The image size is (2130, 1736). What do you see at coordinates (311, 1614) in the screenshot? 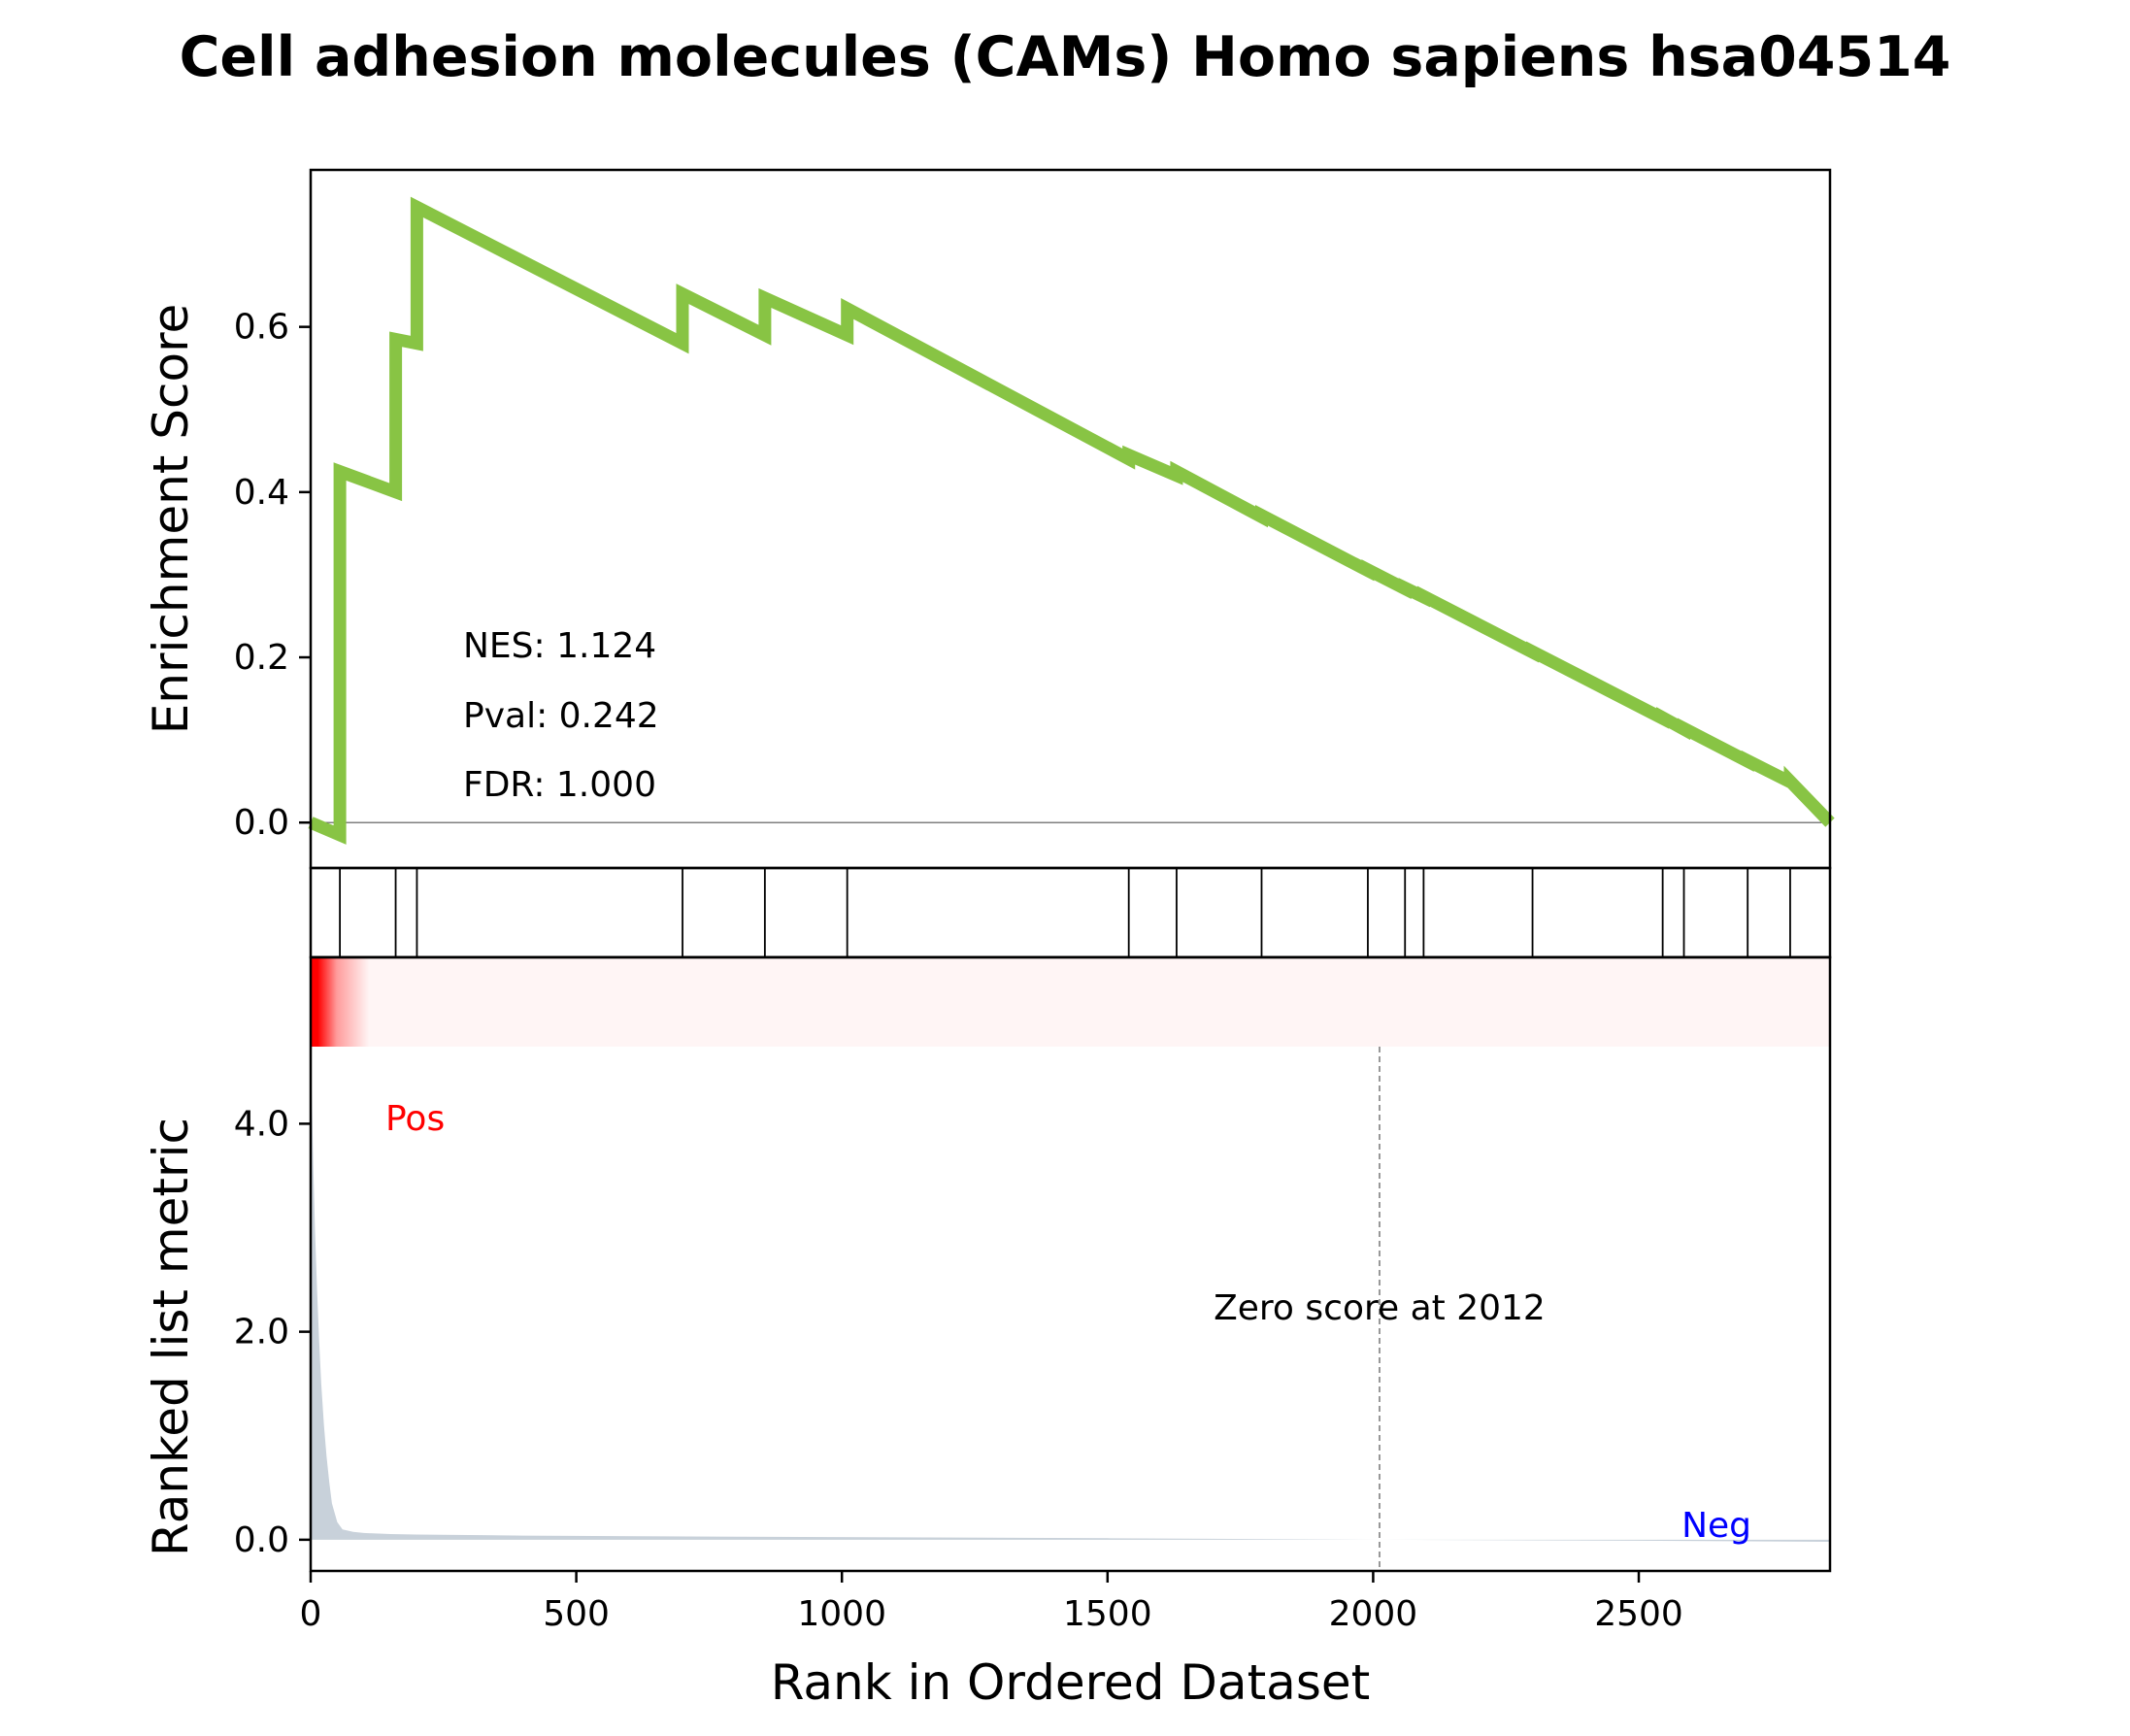
I see `x-tick-label: 0` at bounding box center [311, 1614].